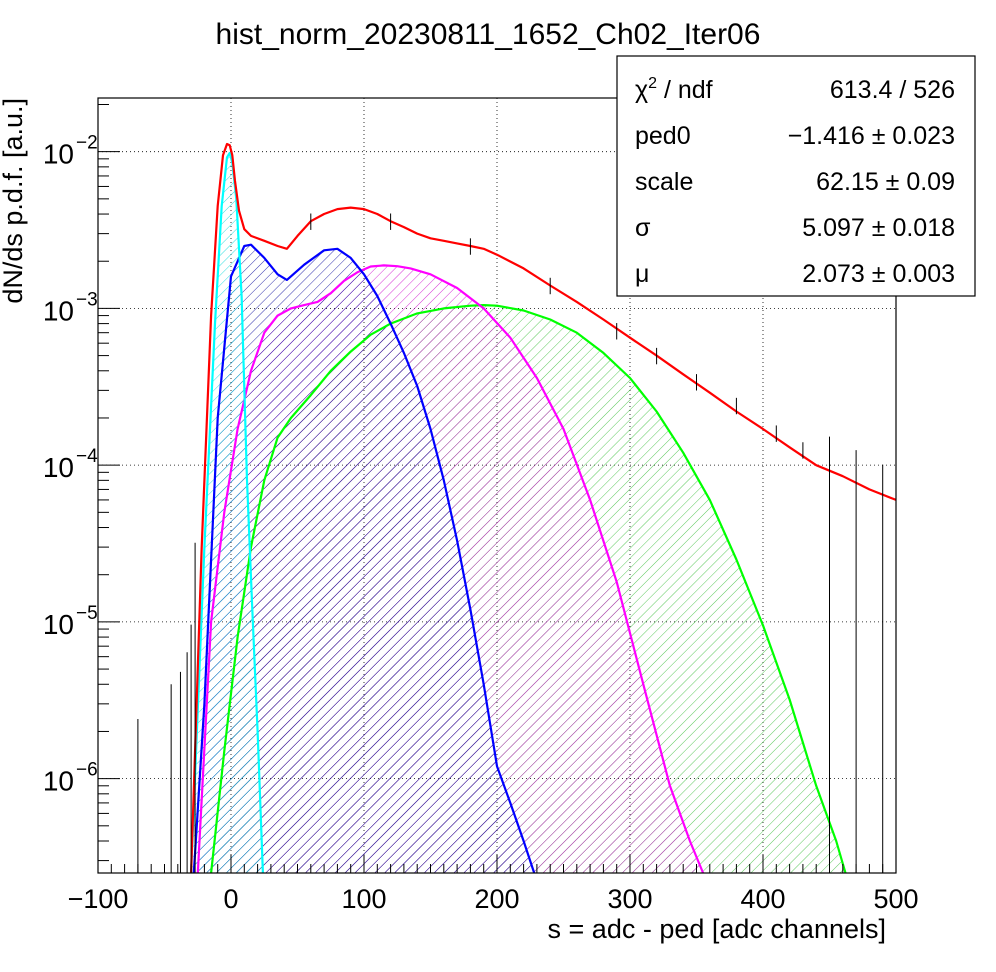 Image resolution: width=996 pixels, height=972 pixels. What do you see at coordinates (892, 90) in the screenshot?
I see `stats-value-0: 613.4 / 526` at bounding box center [892, 90].